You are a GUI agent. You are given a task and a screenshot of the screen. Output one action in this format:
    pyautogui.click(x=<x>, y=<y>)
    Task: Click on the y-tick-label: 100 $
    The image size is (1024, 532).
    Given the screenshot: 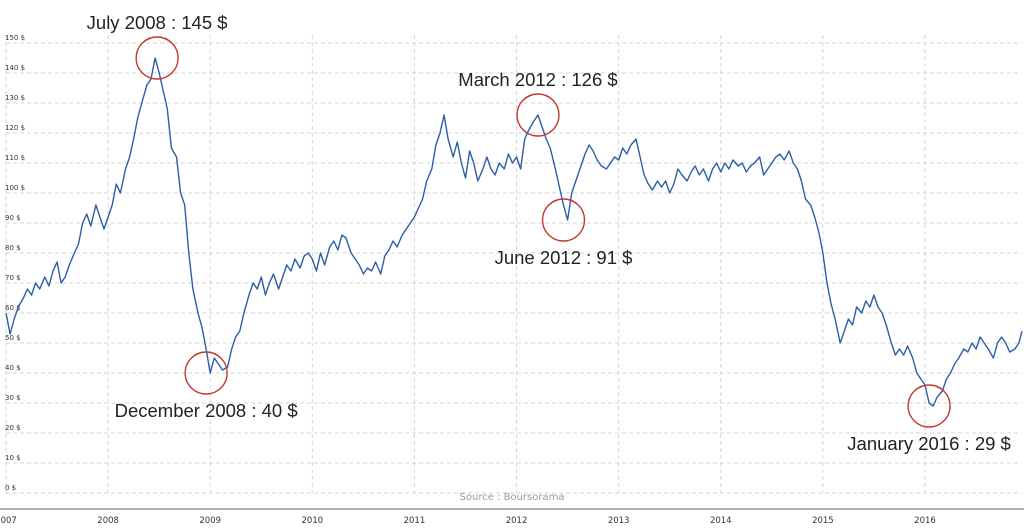 What is the action you would take?
    pyautogui.click(x=15, y=188)
    